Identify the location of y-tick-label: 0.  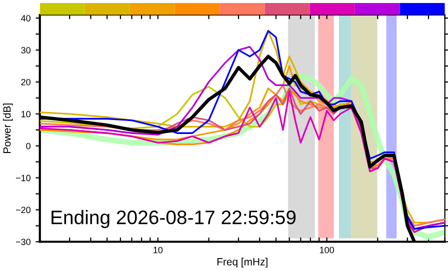
(28, 146).